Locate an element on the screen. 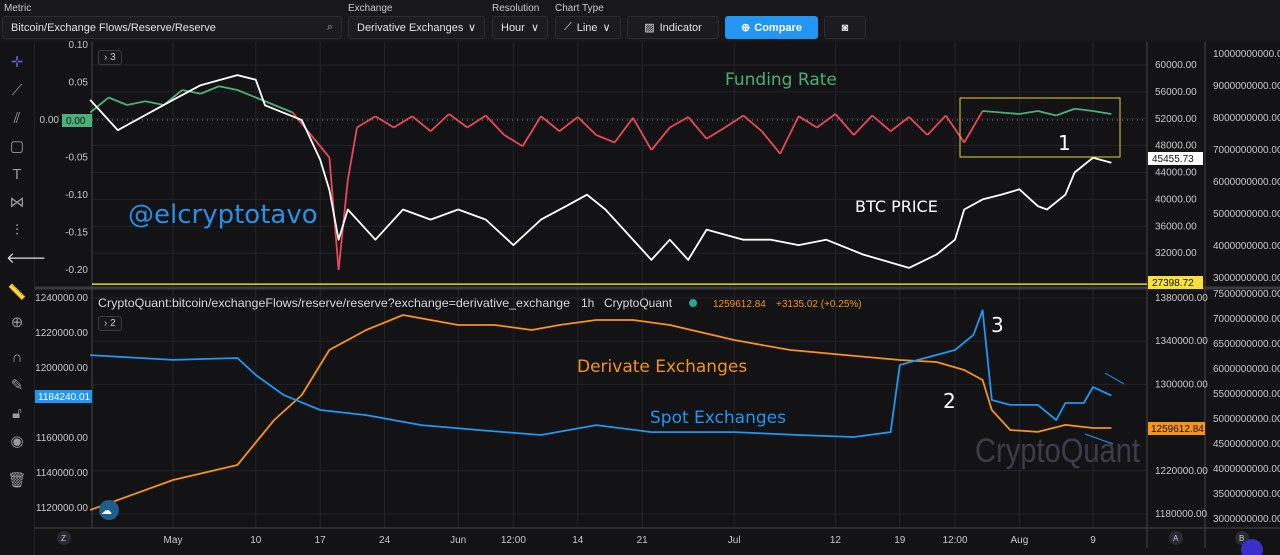 The width and height of the screenshot is (1280, 555). eye-icon: ◉ is located at coordinates (17, 441).